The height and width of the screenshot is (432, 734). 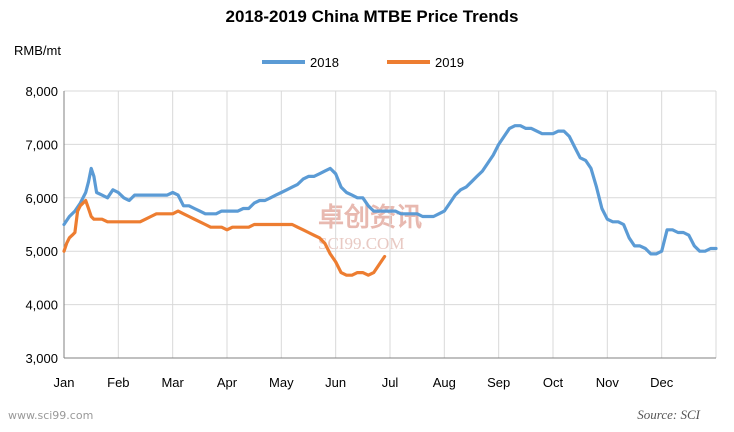 What do you see at coordinates (41, 144) in the screenshot?
I see `y-tick-label: 7,000` at bounding box center [41, 144].